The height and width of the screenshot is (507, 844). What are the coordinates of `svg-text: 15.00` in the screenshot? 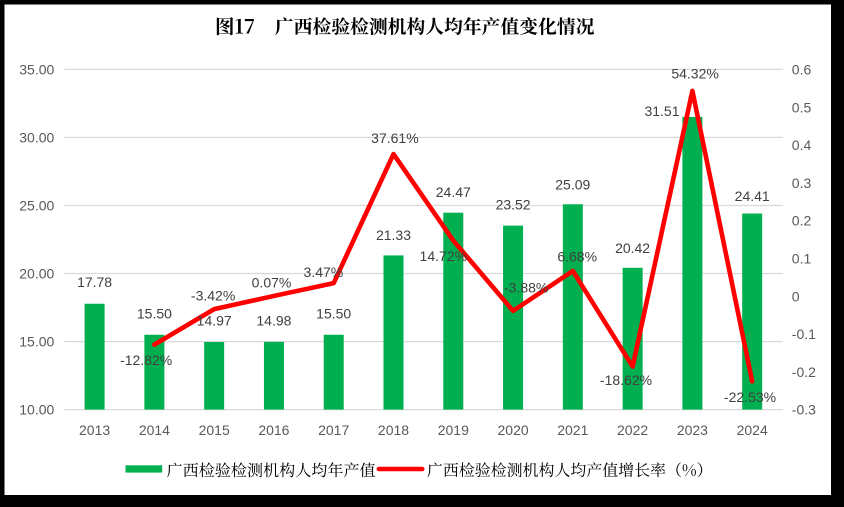 It's located at (36, 342).